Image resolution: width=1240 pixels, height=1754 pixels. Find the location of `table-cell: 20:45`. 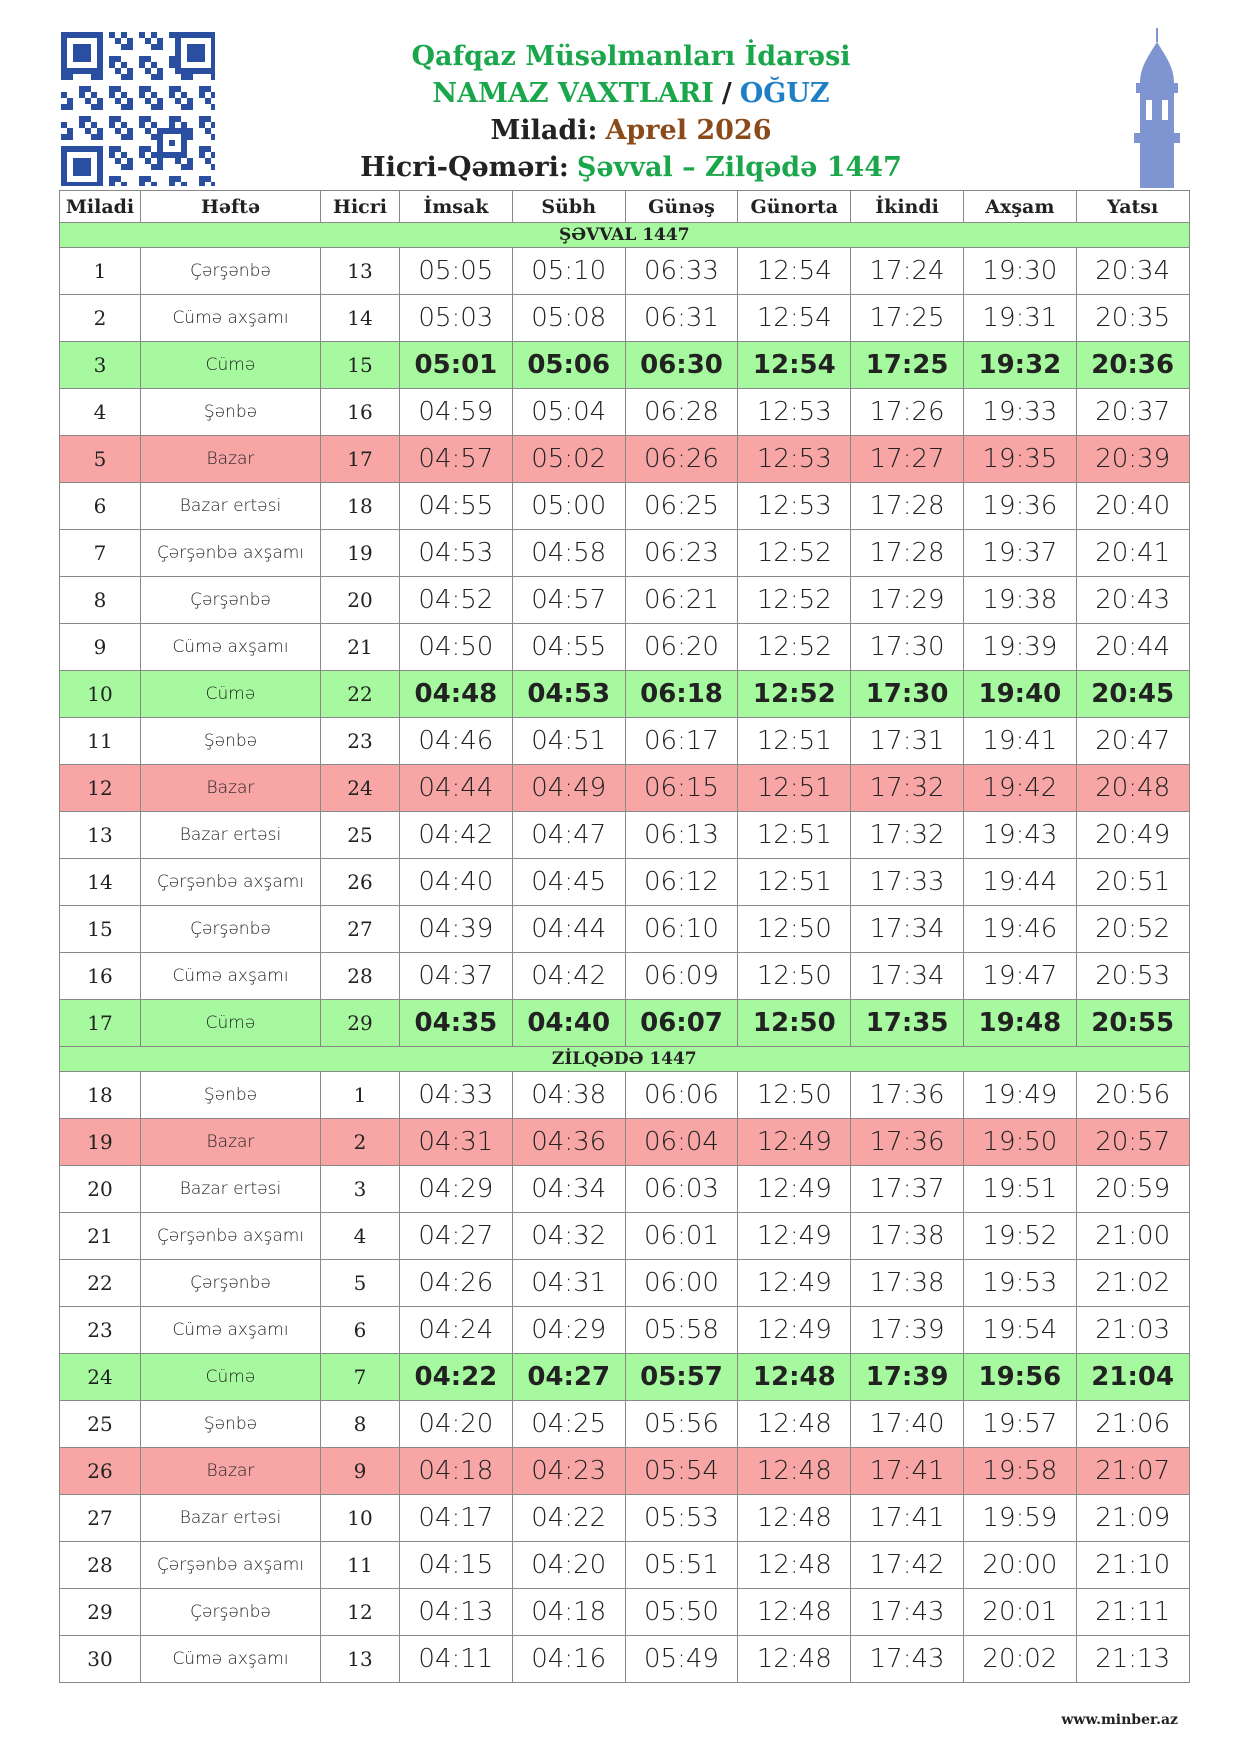

table-cell: 20:45 is located at coordinates (1132, 694).